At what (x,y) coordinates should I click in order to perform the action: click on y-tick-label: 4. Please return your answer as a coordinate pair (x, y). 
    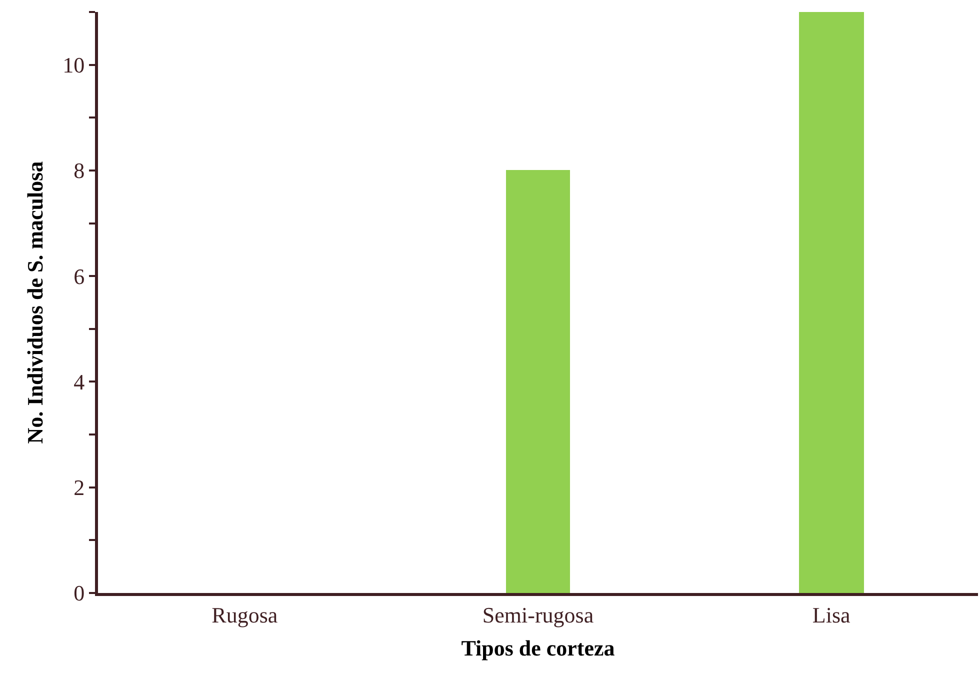
    Looking at the image, I should click on (79, 381).